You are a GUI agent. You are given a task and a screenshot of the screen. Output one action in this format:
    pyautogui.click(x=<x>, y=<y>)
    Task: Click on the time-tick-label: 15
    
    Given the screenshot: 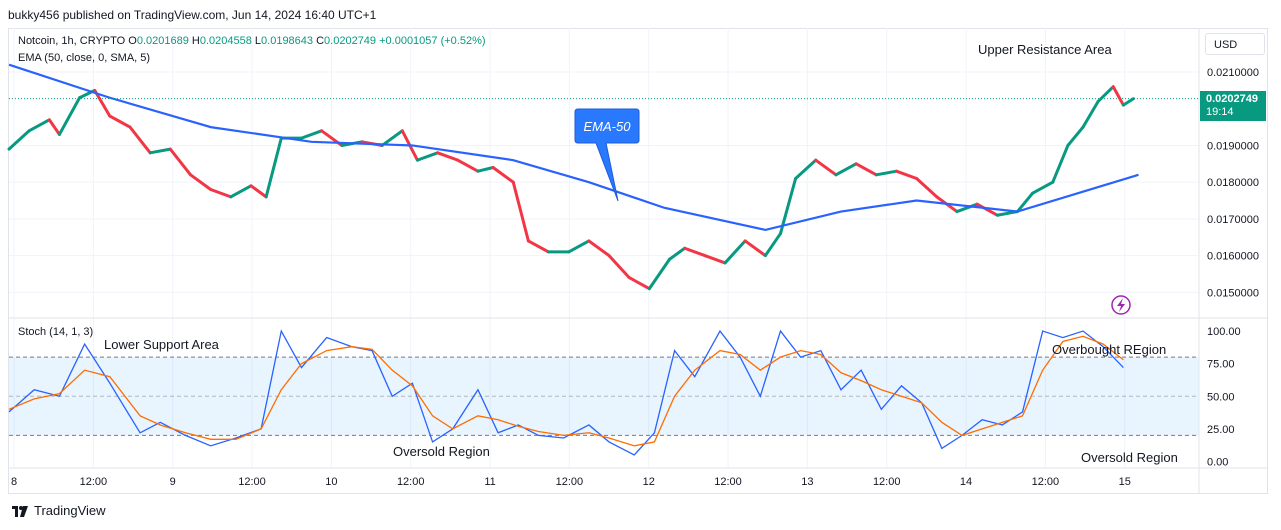 What is the action you would take?
    pyautogui.click(x=1125, y=482)
    